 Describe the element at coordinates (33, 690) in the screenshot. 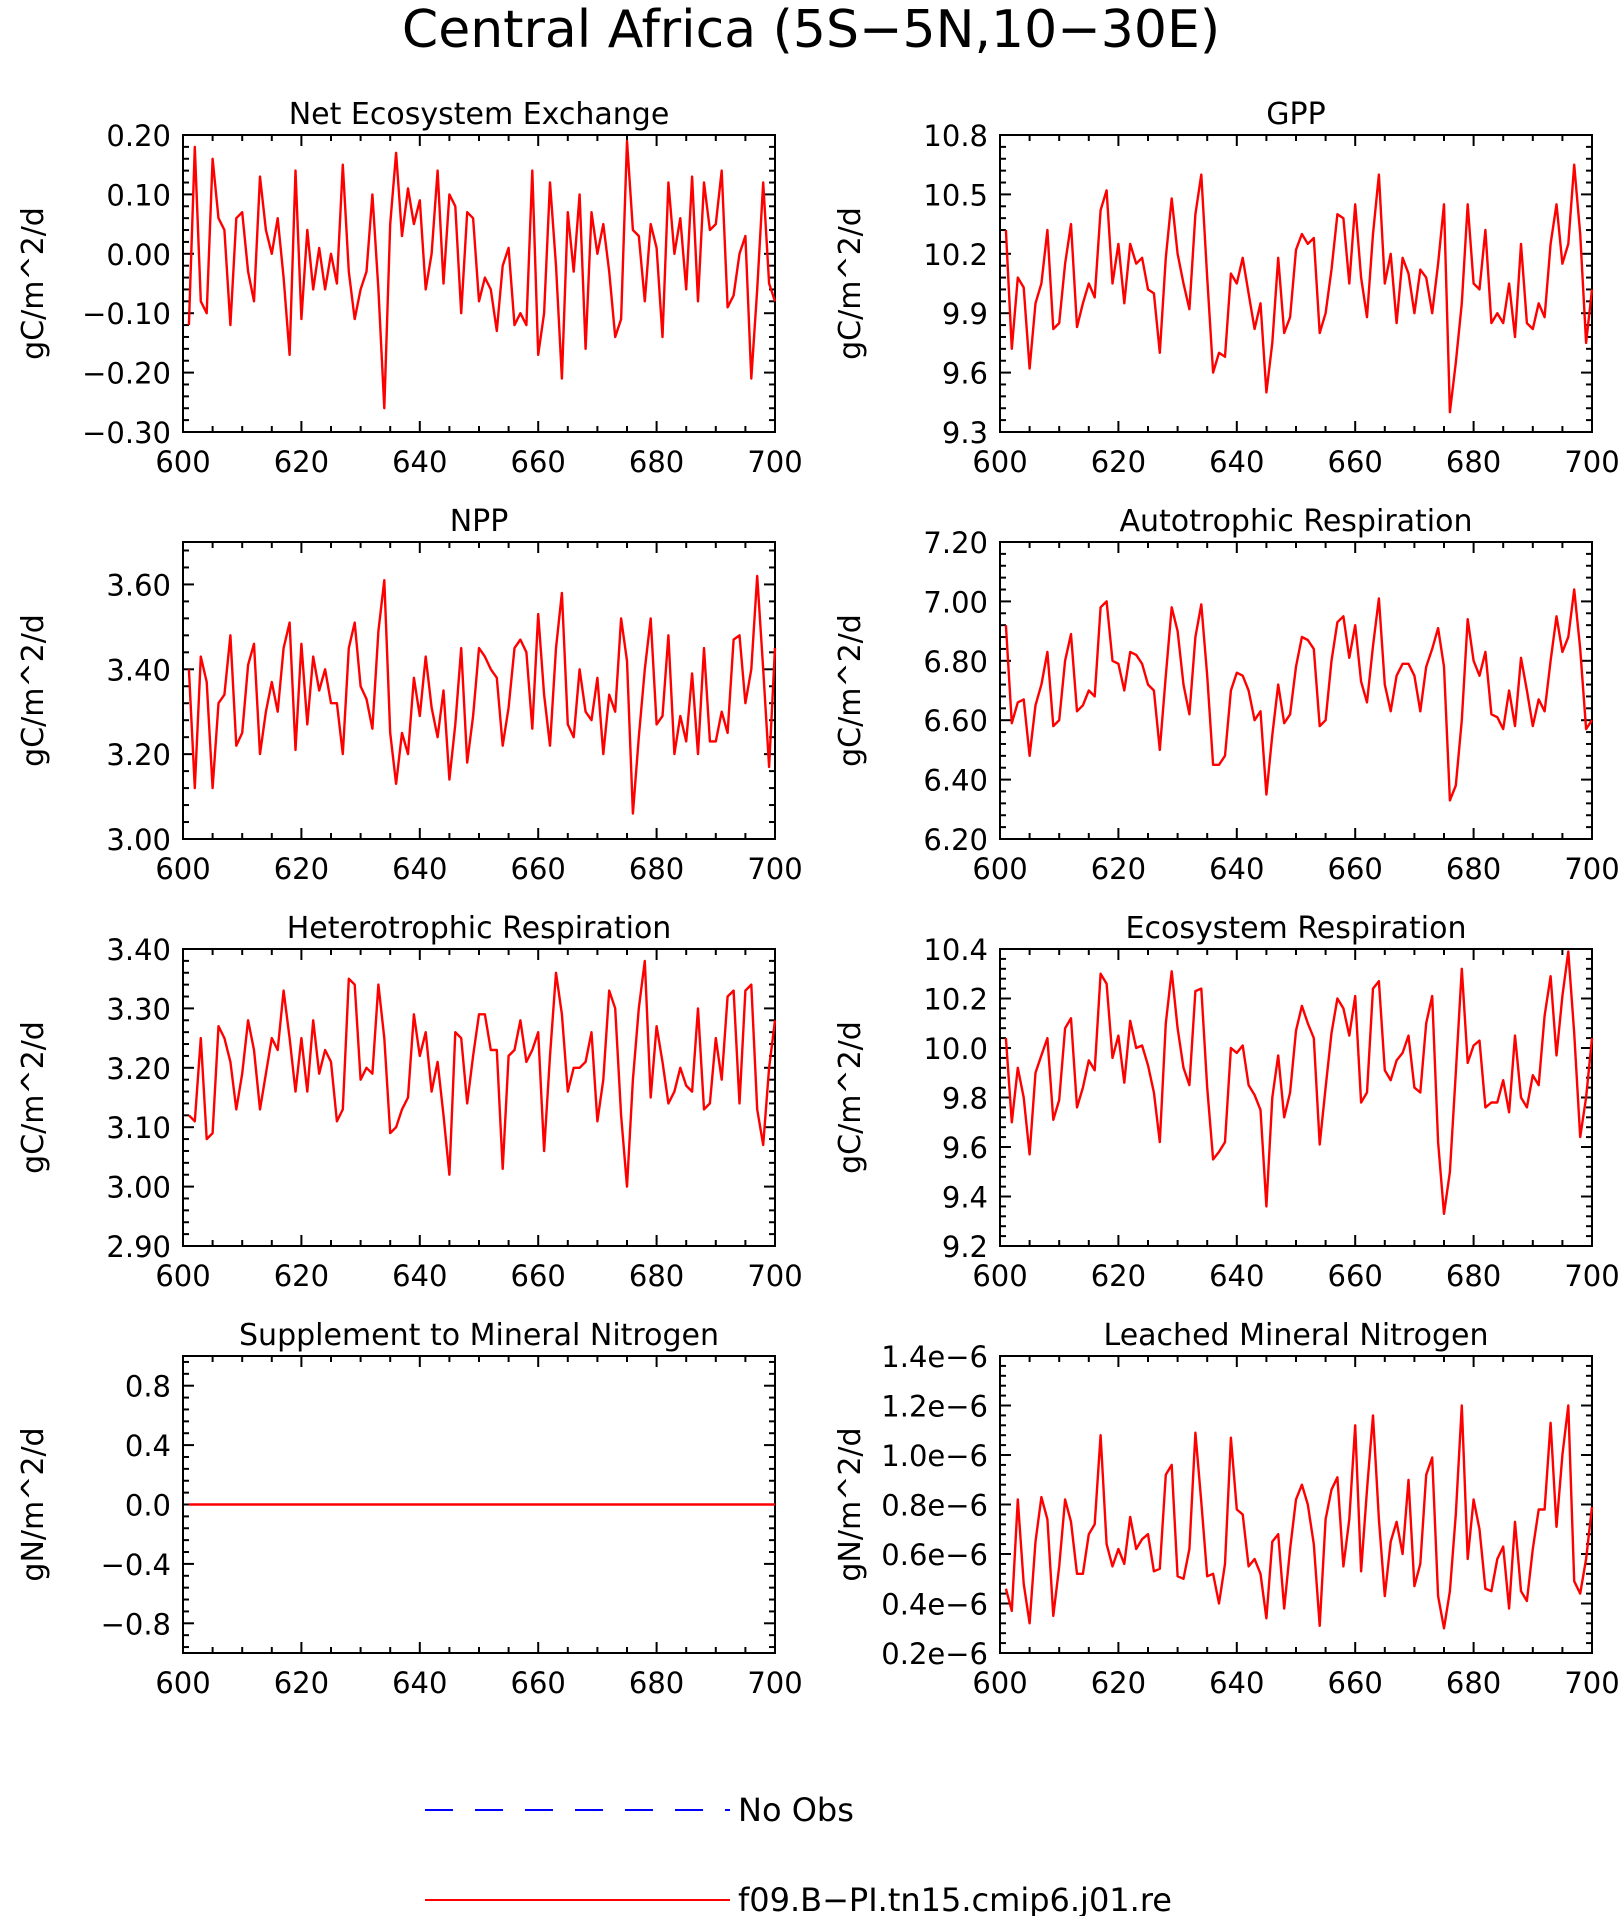

I see `y-axis-label-npp: gC/m^2/d` at that location.